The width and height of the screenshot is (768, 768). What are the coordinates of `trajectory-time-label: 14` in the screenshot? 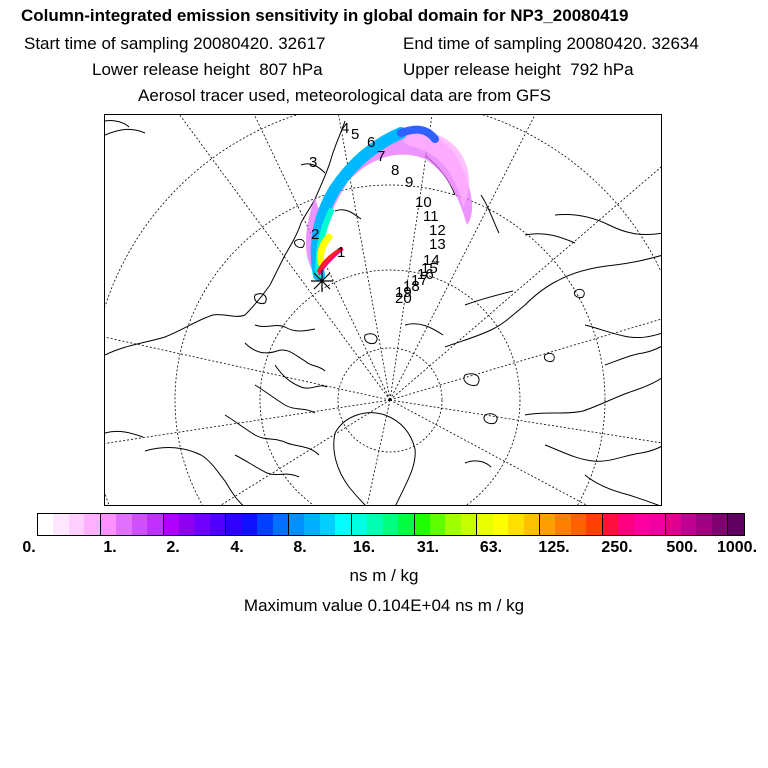 It's located at (431, 260).